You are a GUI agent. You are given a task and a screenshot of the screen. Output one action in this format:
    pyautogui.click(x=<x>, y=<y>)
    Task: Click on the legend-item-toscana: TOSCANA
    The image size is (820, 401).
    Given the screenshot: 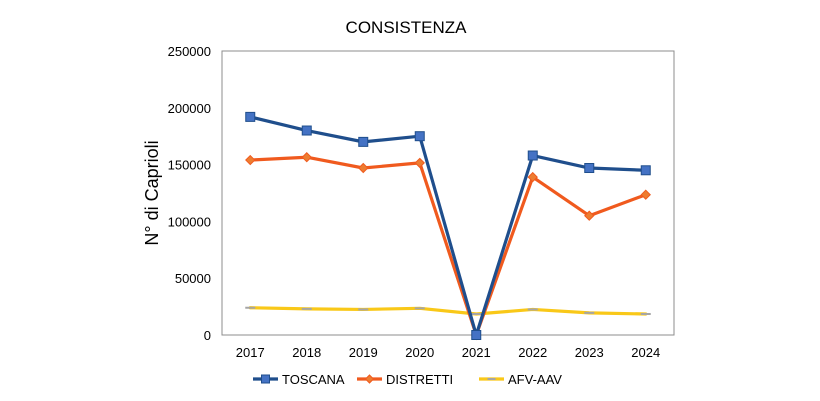 What is the action you would take?
    pyautogui.click(x=299, y=379)
    